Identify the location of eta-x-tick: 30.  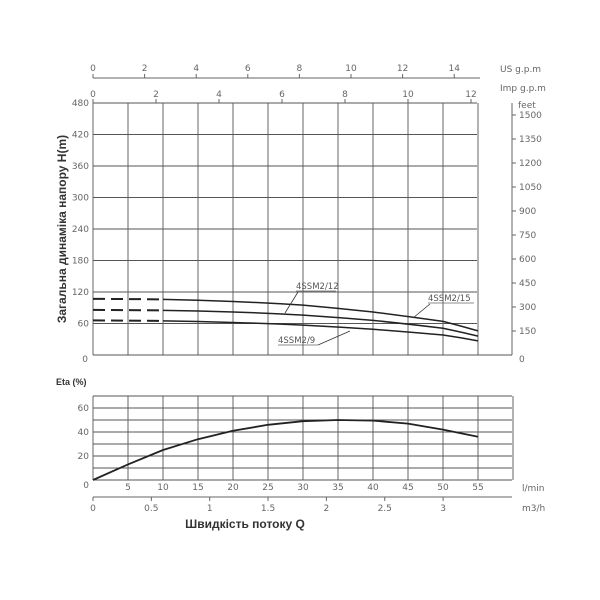
(303, 488).